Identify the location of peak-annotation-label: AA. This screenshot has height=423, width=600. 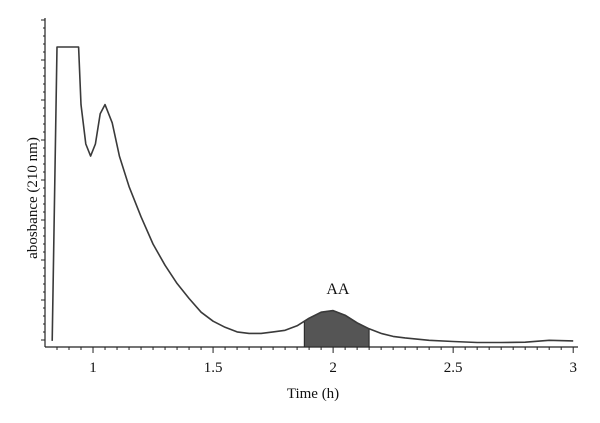
(338, 289).